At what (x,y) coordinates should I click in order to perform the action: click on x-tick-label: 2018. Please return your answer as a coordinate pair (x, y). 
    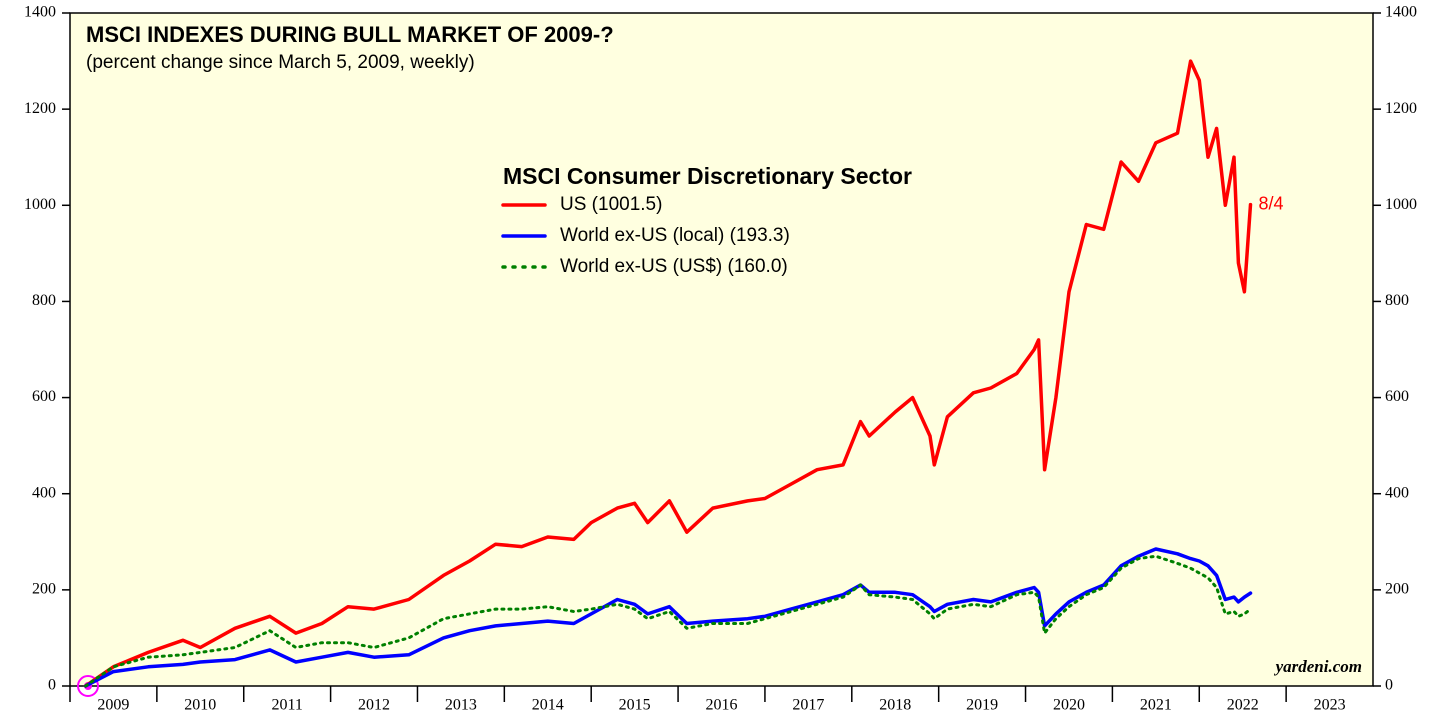
    Looking at the image, I should click on (895, 705).